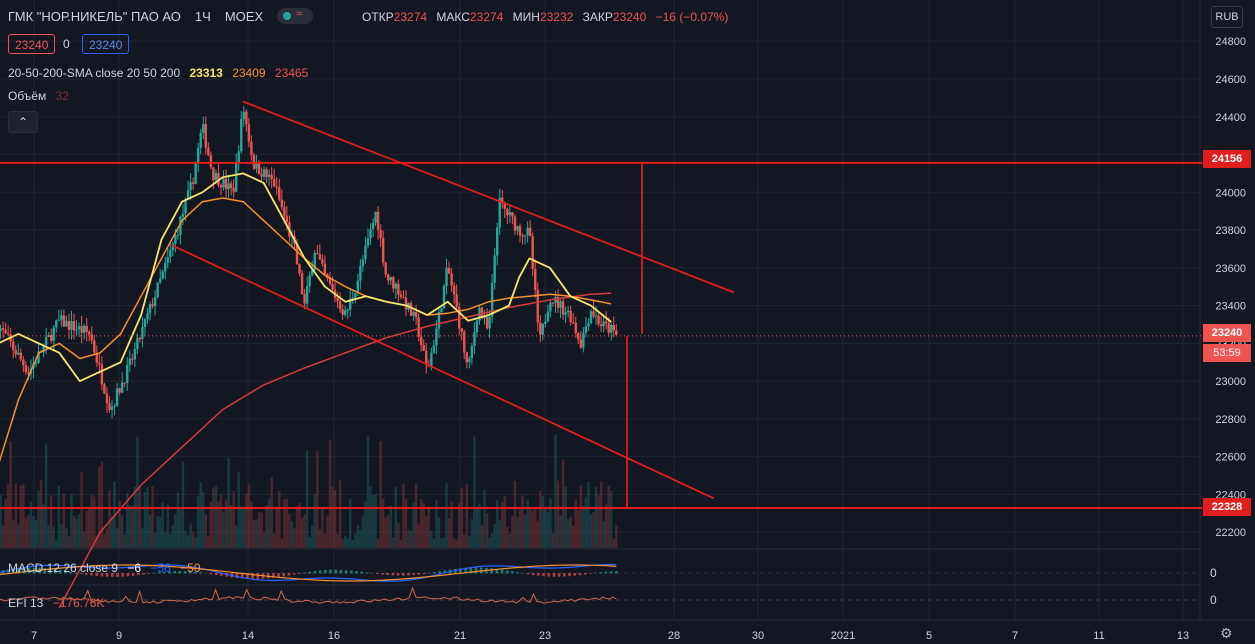  What do you see at coordinates (1227, 17) in the screenshot?
I see `currency-button: RUB` at bounding box center [1227, 17].